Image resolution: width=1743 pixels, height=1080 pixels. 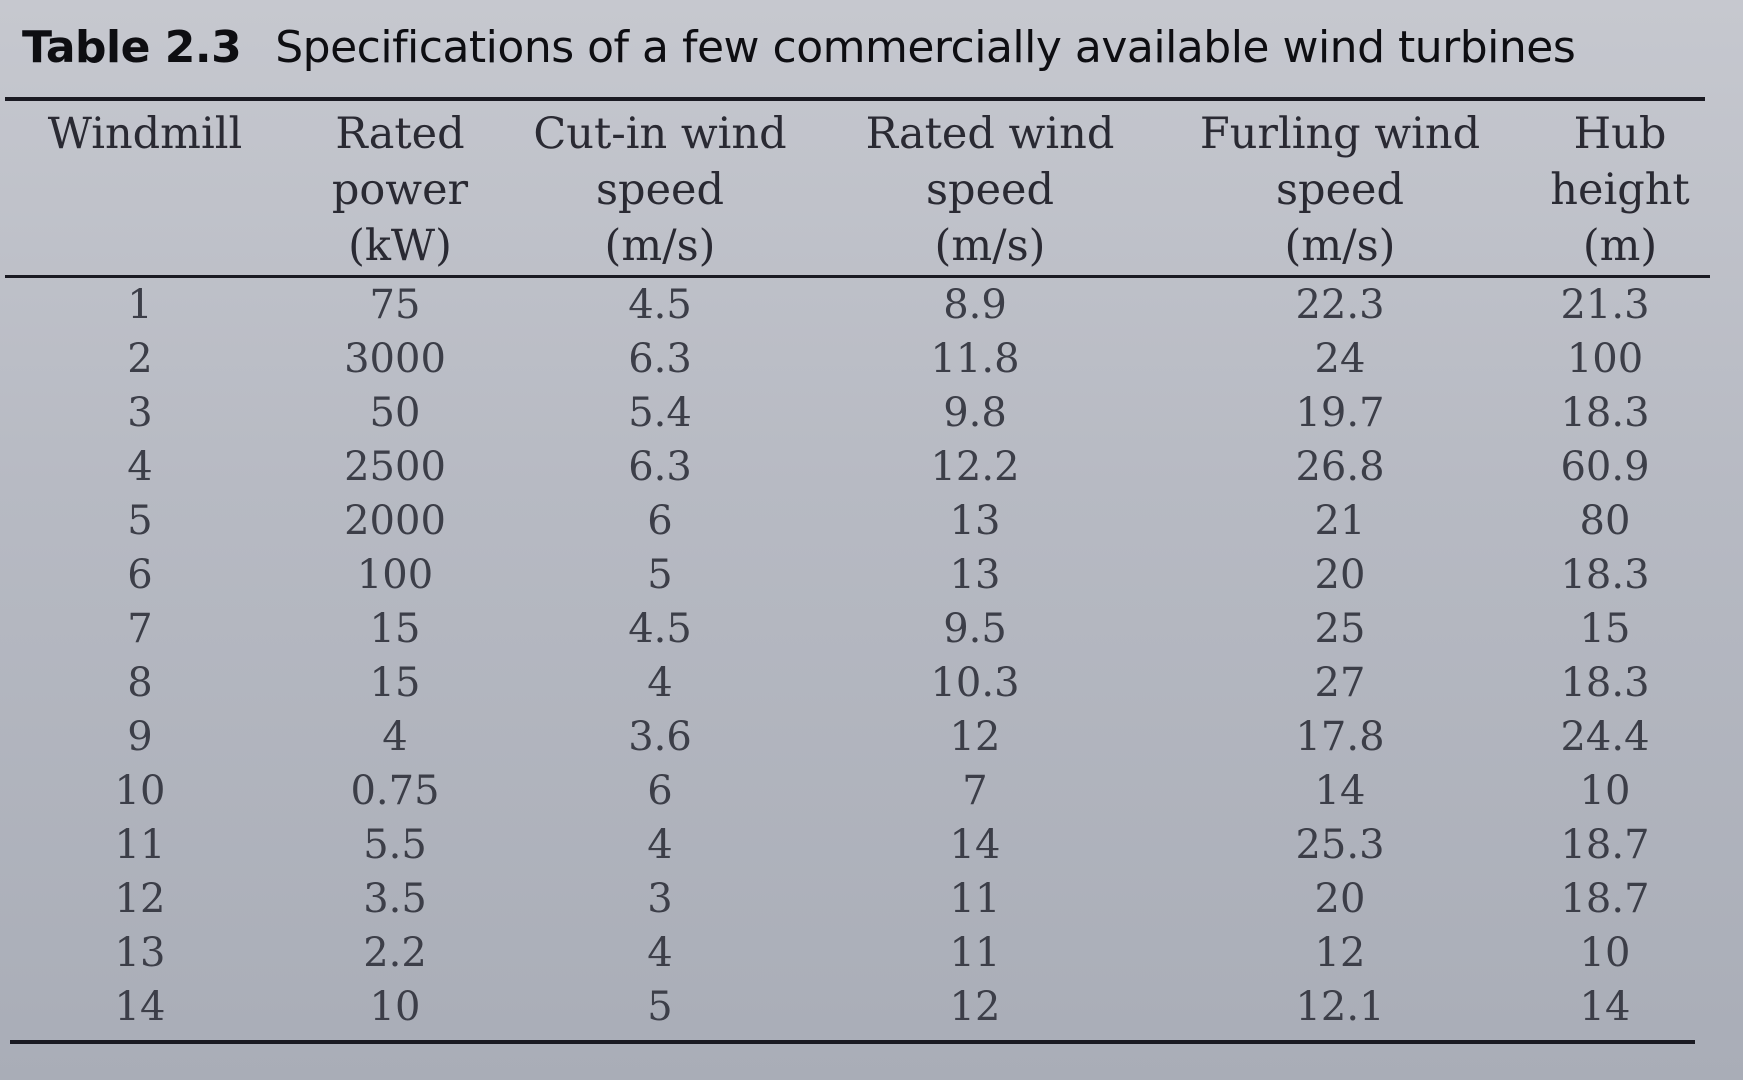 What do you see at coordinates (1605, 845) in the screenshot?
I see `cell-hub-height: 18.7` at bounding box center [1605, 845].